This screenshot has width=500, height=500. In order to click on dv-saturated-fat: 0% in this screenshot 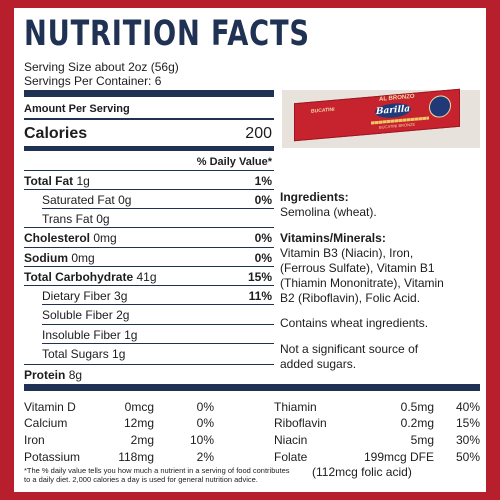, I will do `click(263, 200)`.